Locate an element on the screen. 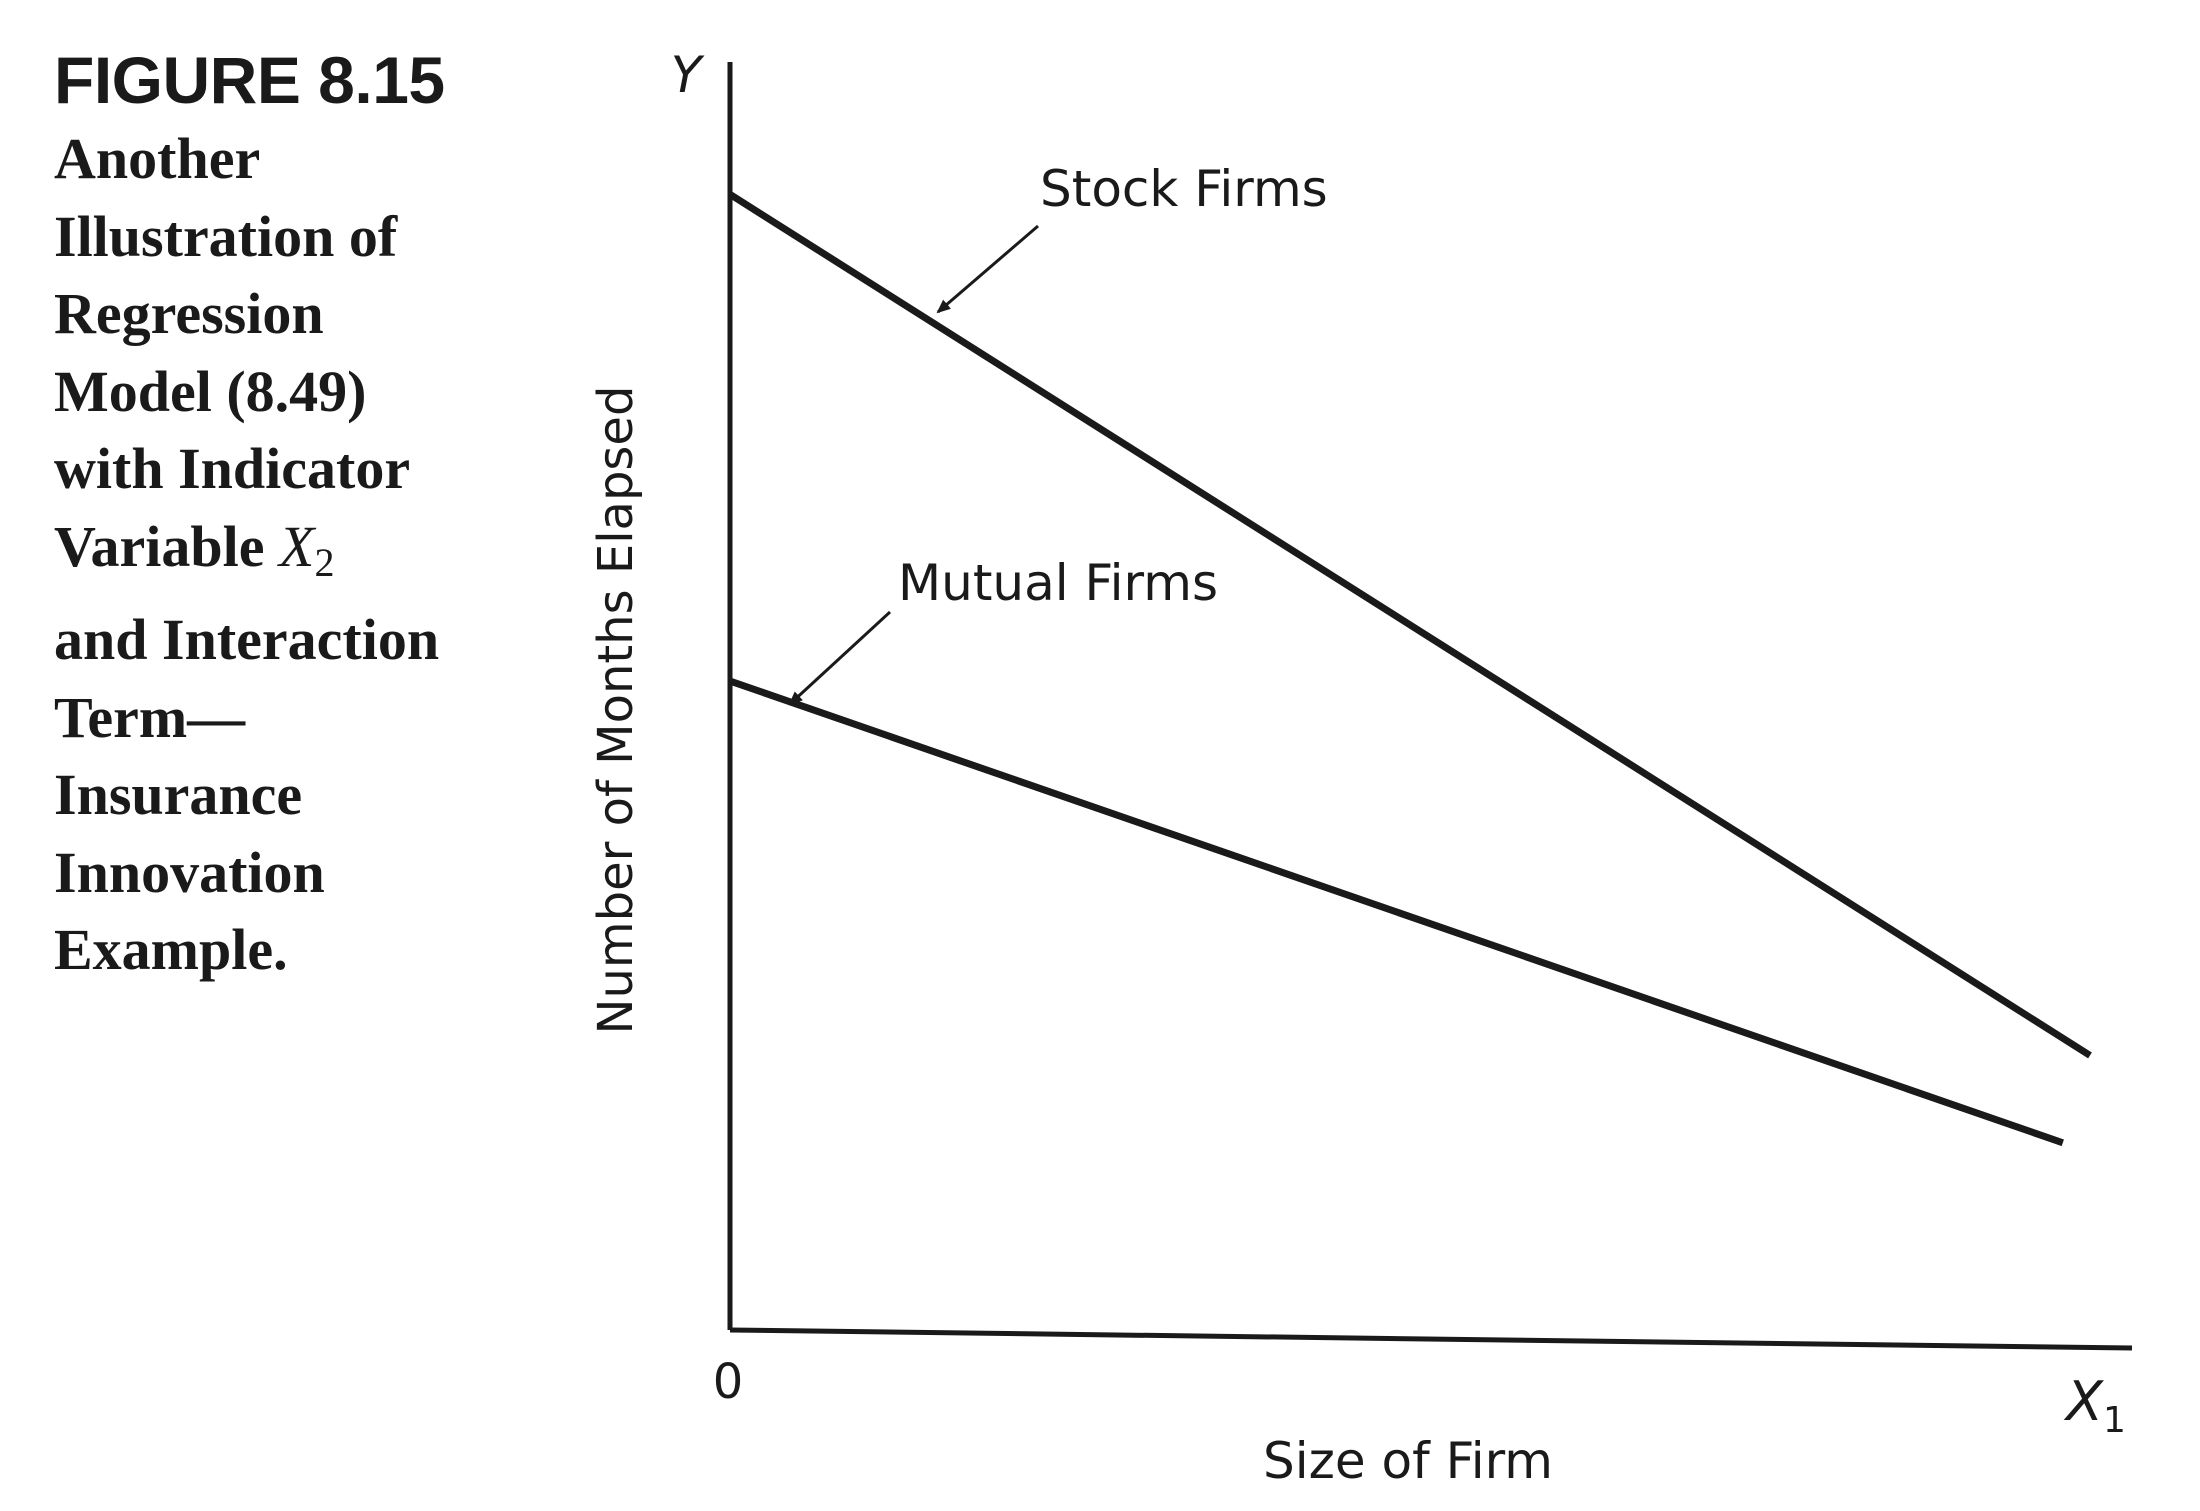  caption-var-subscript: 2 is located at coordinates (324, 562).